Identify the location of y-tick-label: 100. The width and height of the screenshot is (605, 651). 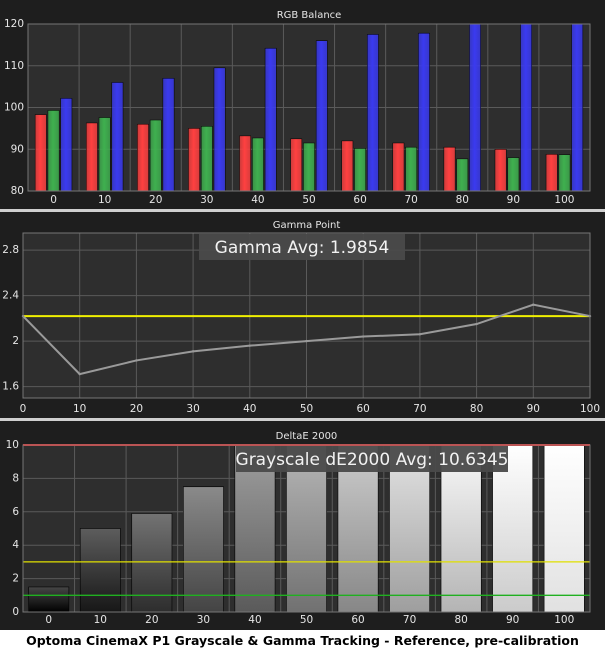
(14, 108).